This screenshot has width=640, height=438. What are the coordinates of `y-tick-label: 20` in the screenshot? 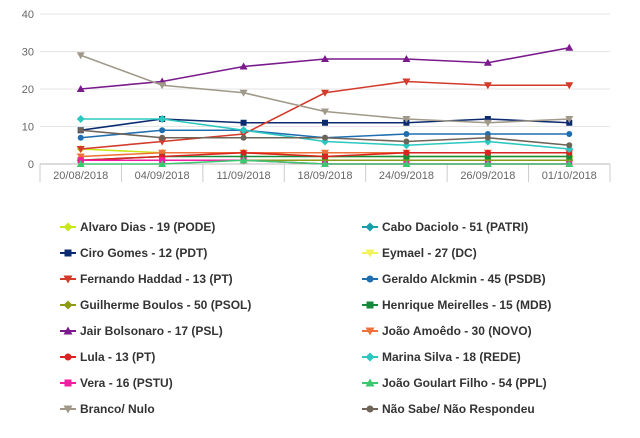 It's located at (28, 90).